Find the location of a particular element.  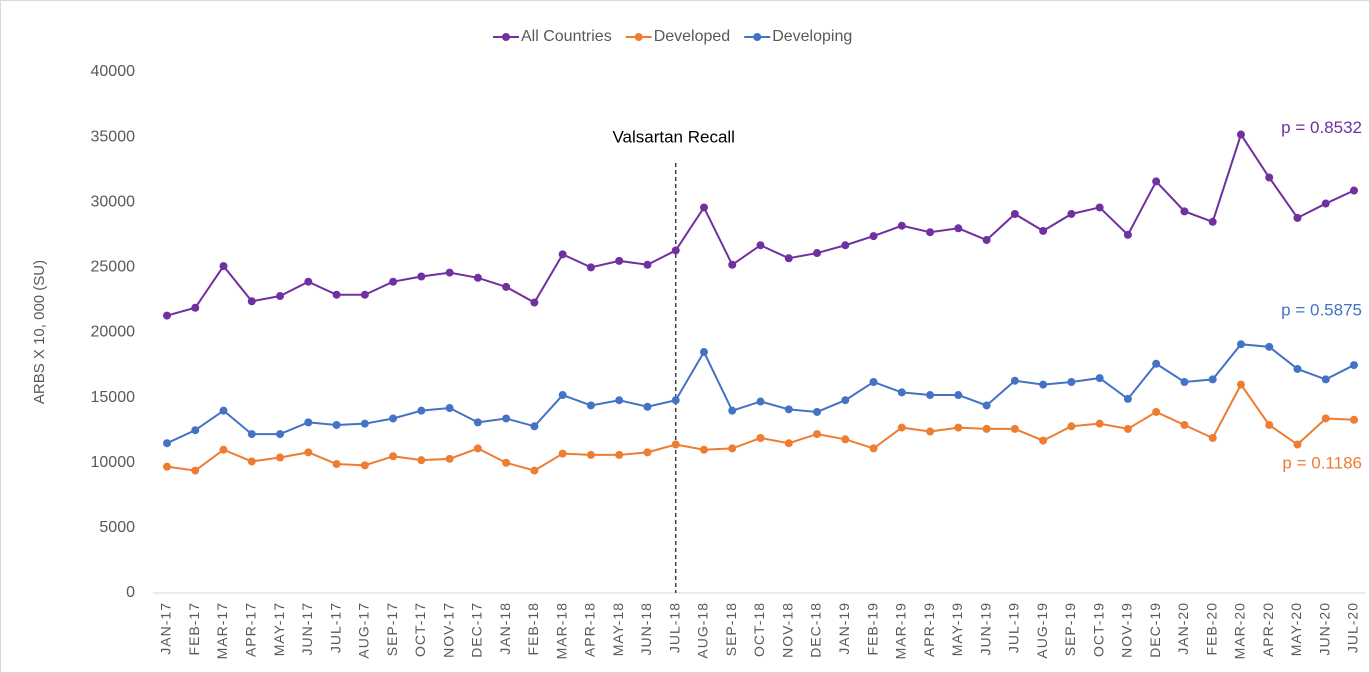

x-tick-label: DEC-19 is located at coordinates (1155, 630).